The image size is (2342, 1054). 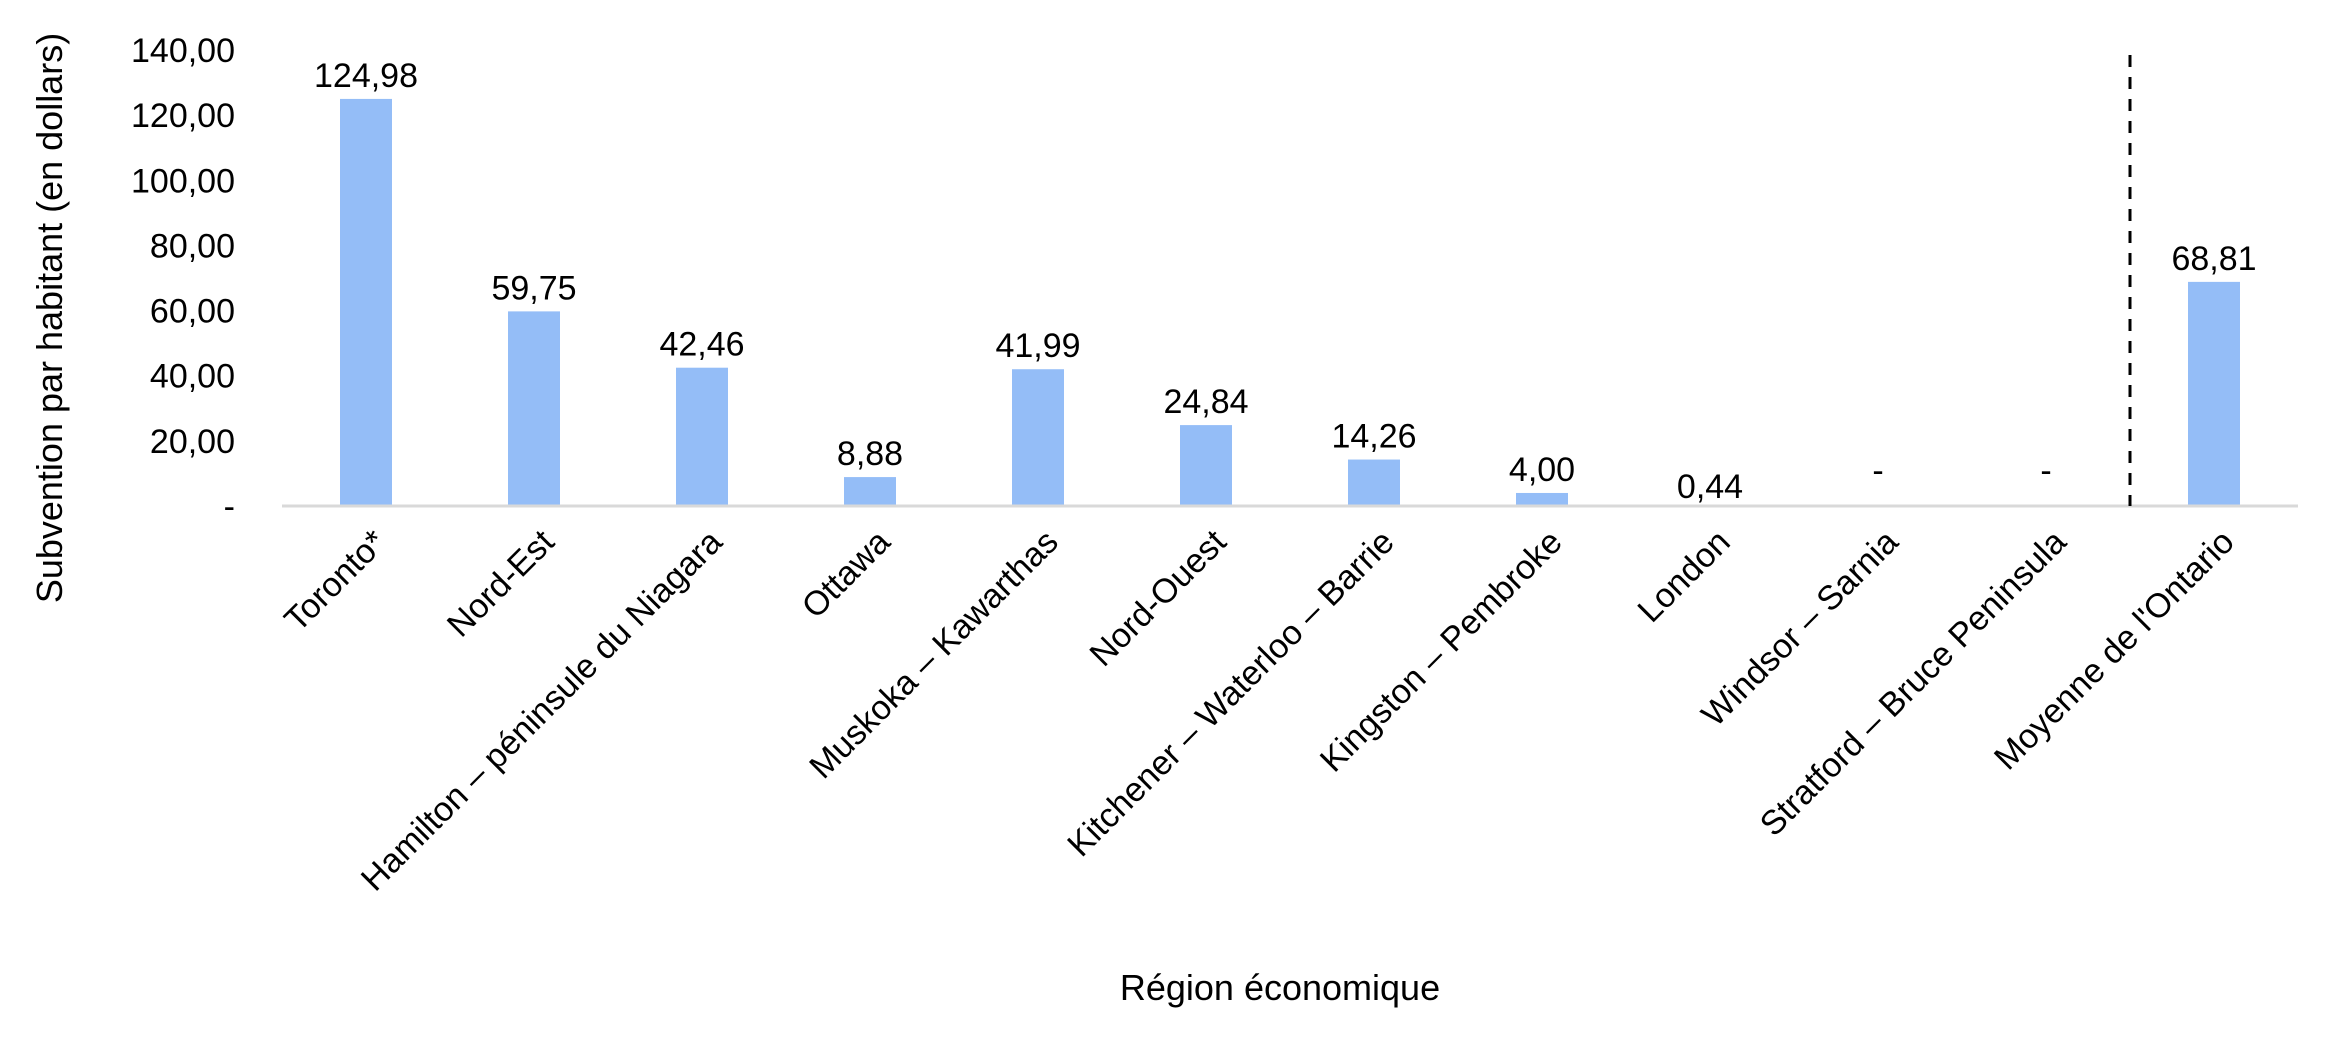 What do you see at coordinates (192, 442) in the screenshot?
I see `y-tick-label: 20,00` at bounding box center [192, 442].